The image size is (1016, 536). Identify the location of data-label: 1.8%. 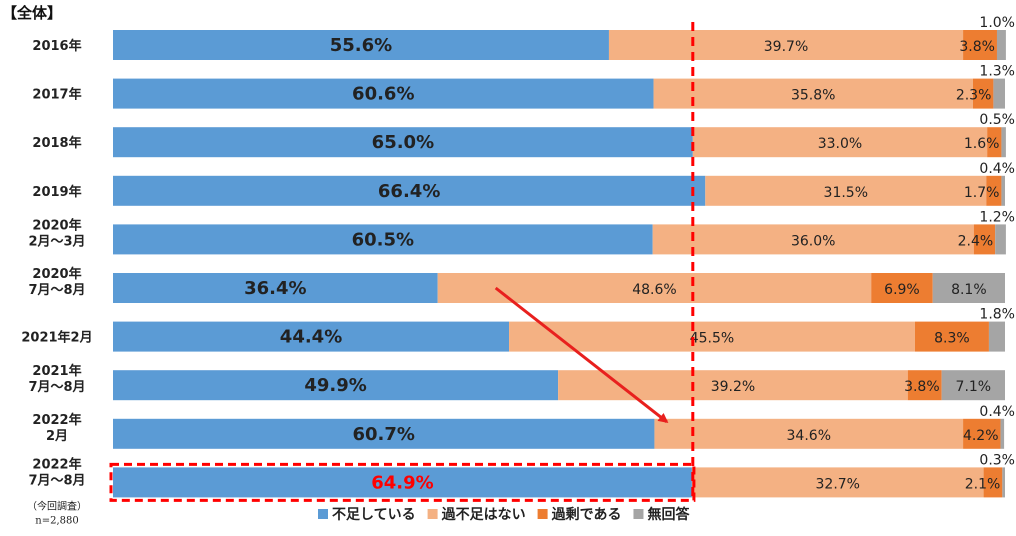
(997, 315).